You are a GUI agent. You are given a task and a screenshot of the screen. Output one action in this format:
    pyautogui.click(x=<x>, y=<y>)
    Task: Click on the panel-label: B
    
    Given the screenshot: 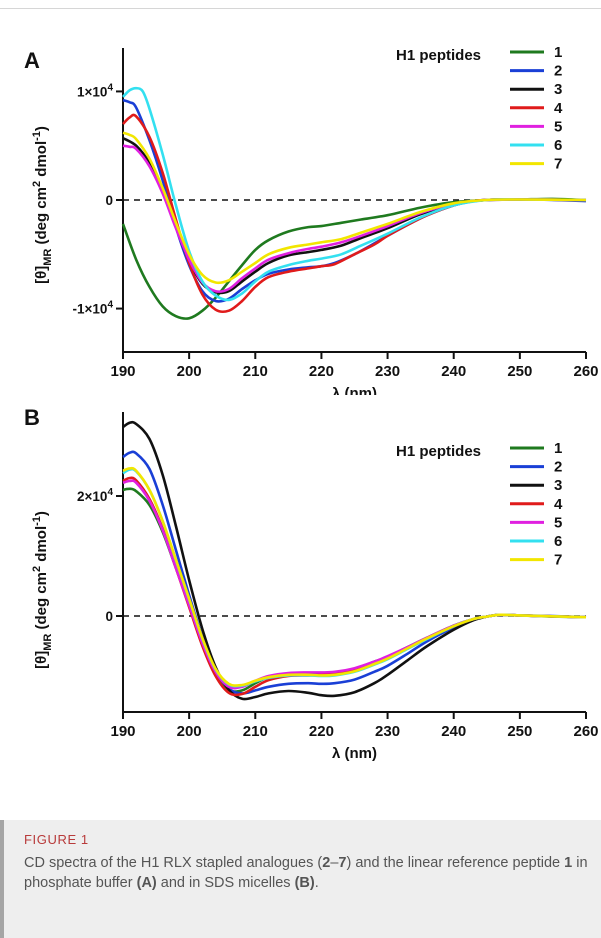 What is the action you would take?
    pyautogui.click(x=32, y=417)
    